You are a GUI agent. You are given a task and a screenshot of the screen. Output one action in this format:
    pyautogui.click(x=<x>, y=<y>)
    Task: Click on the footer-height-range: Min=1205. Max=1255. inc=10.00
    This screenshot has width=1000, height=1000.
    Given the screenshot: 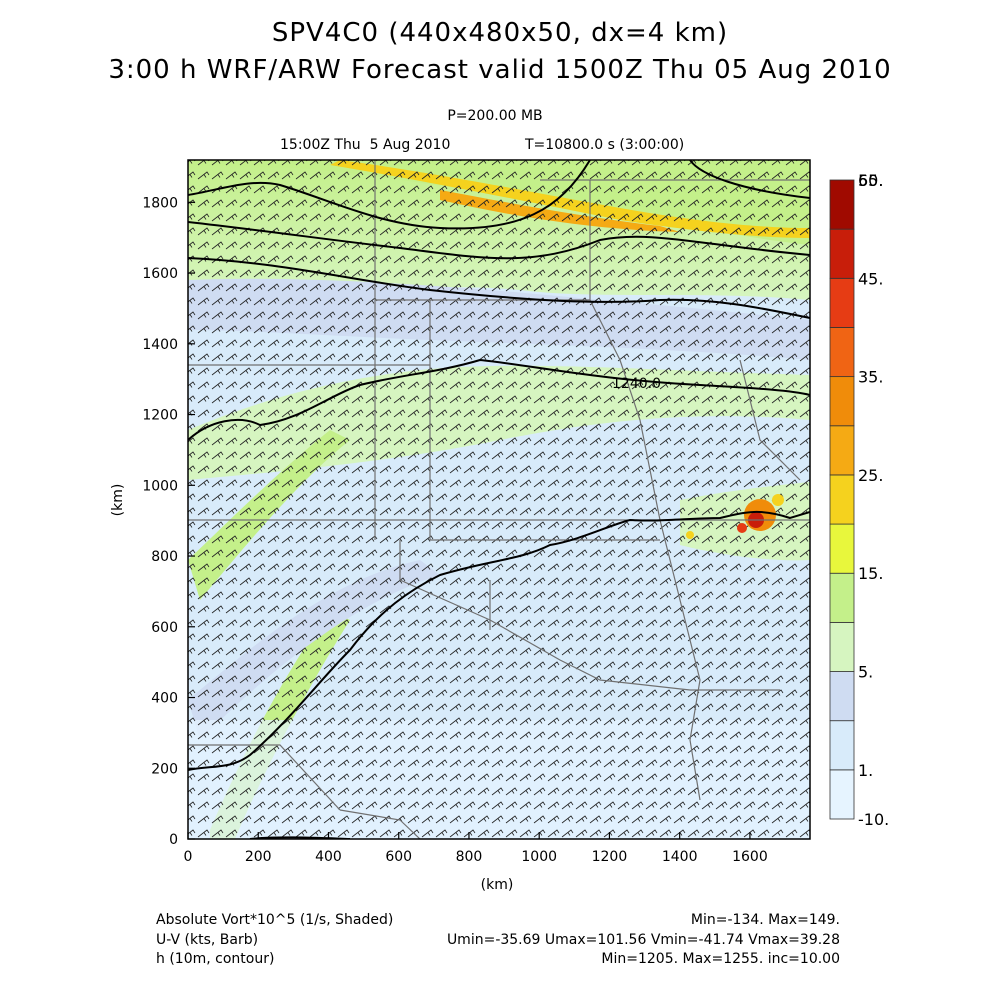 What is the action you would take?
    pyautogui.click(x=720, y=959)
    